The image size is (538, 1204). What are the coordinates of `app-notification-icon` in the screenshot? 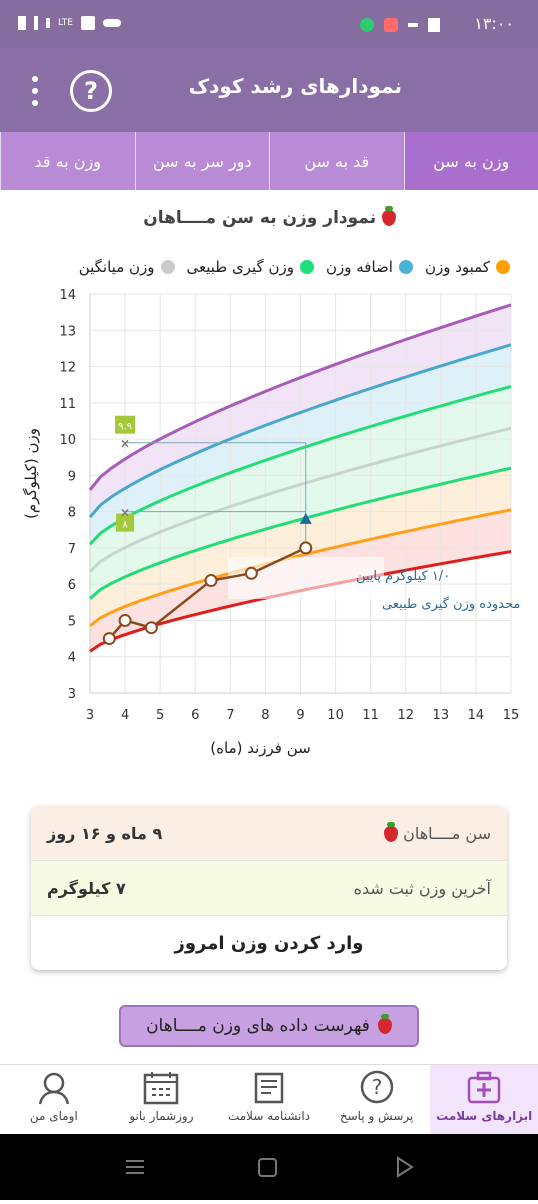 It's located at (391, 25).